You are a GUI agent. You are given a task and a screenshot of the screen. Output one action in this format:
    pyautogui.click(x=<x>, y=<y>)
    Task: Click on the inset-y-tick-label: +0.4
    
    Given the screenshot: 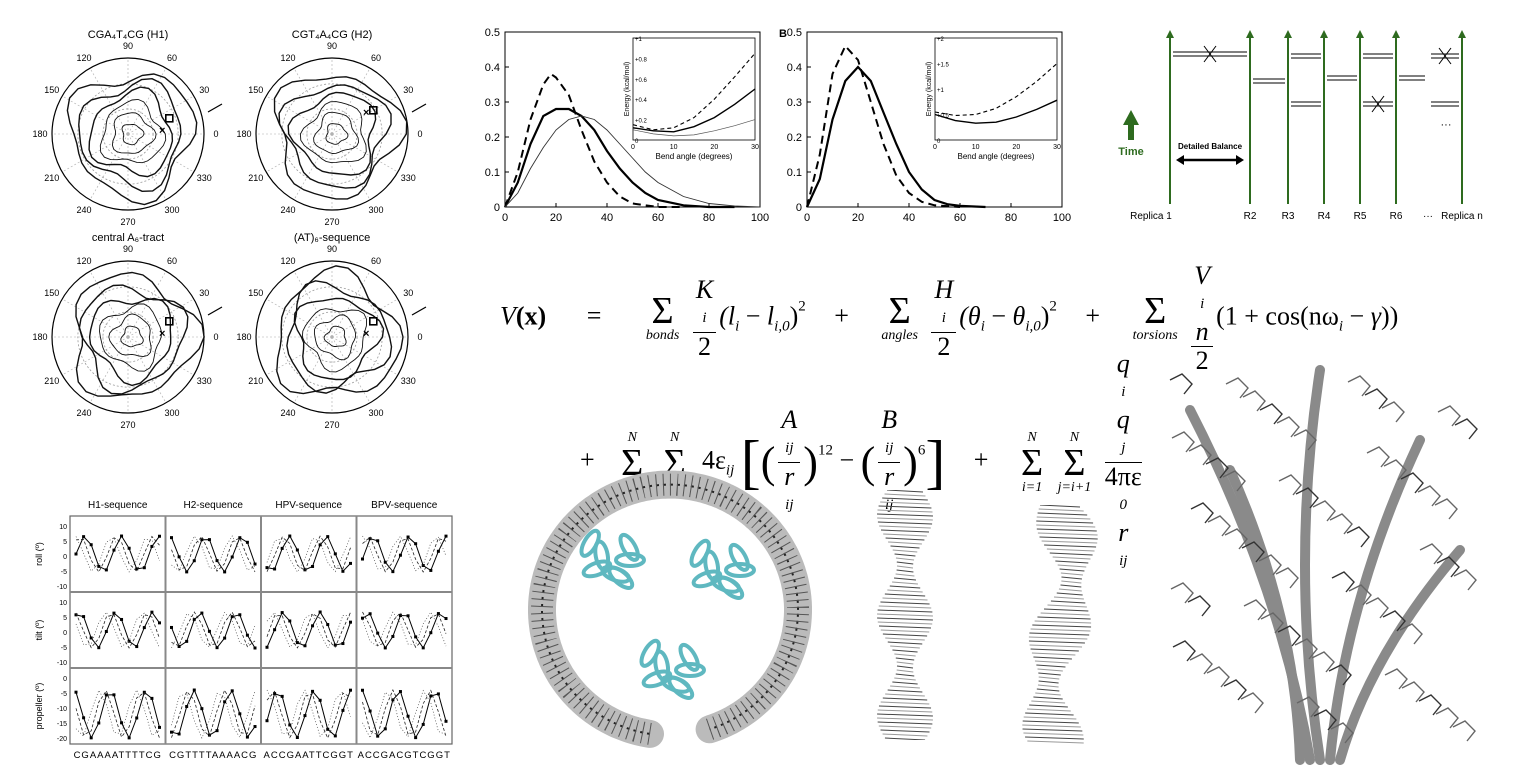 What is the action you would take?
    pyautogui.click(x=641, y=101)
    